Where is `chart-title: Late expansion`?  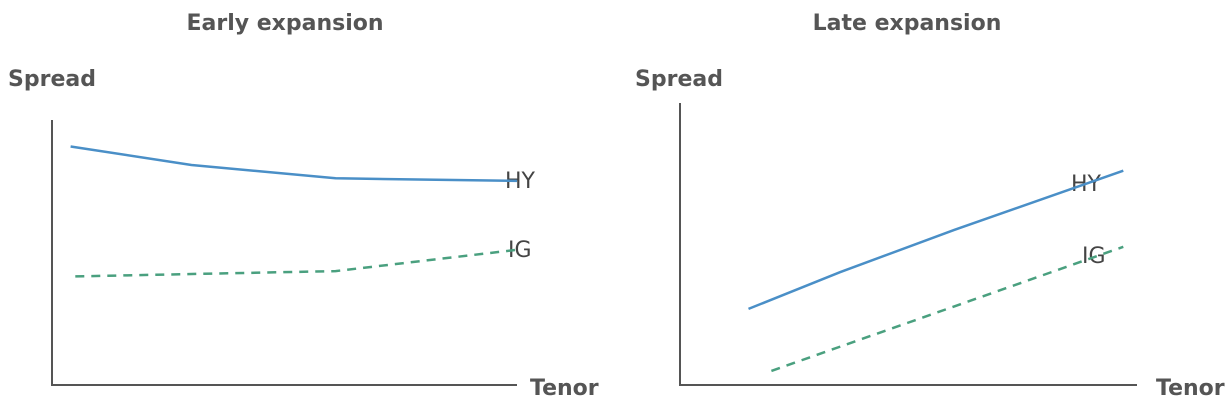
chart-title: Late expansion is located at coordinates (907, 23).